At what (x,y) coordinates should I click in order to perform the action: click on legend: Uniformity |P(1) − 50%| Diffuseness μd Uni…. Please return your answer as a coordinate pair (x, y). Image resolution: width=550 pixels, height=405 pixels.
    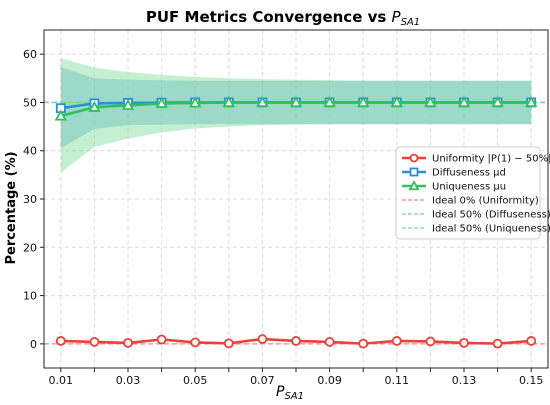
    Looking at the image, I should click on (472, 193).